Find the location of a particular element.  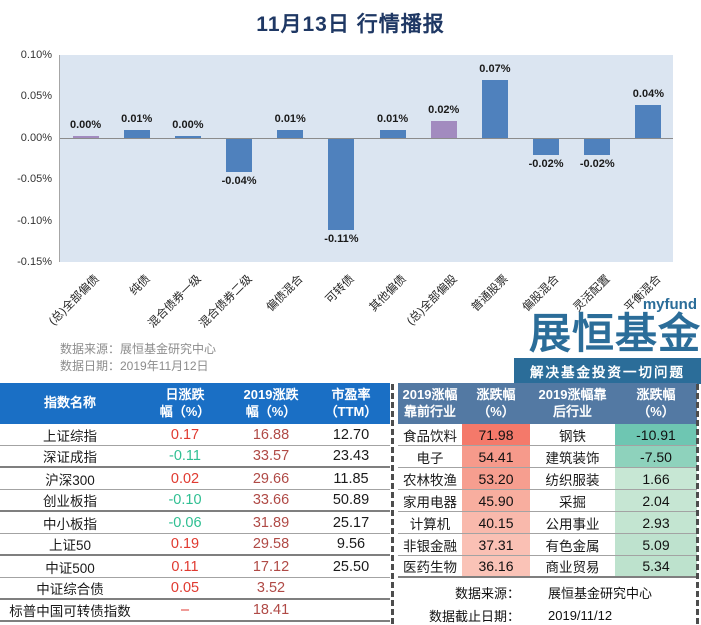

index-table-cell: 中证500 is located at coordinates (70, 568).